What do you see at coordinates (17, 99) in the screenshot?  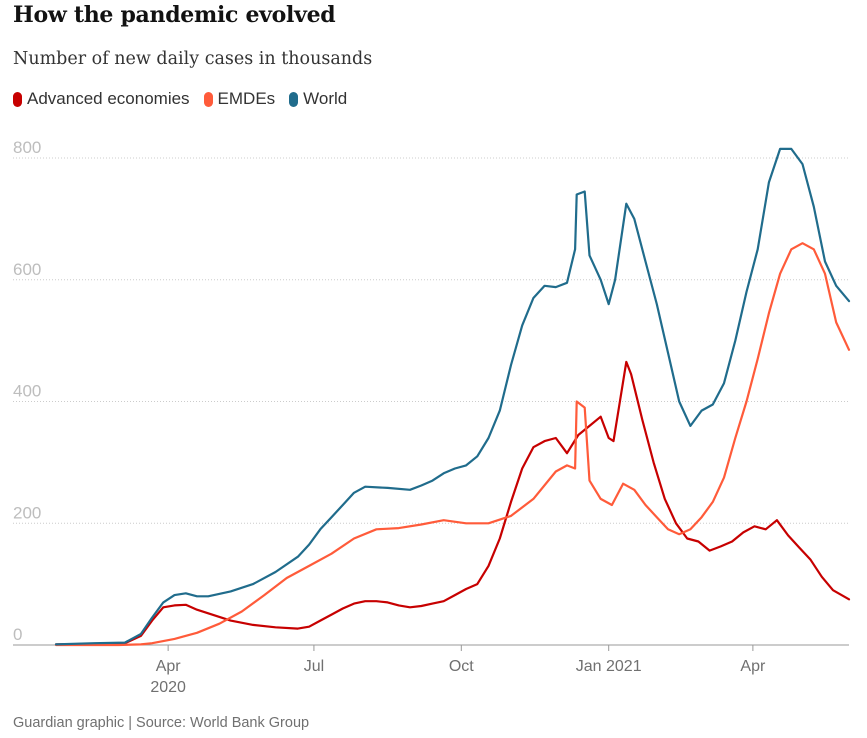 I see `legend-swatch-advanced-economies` at bounding box center [17, 99].